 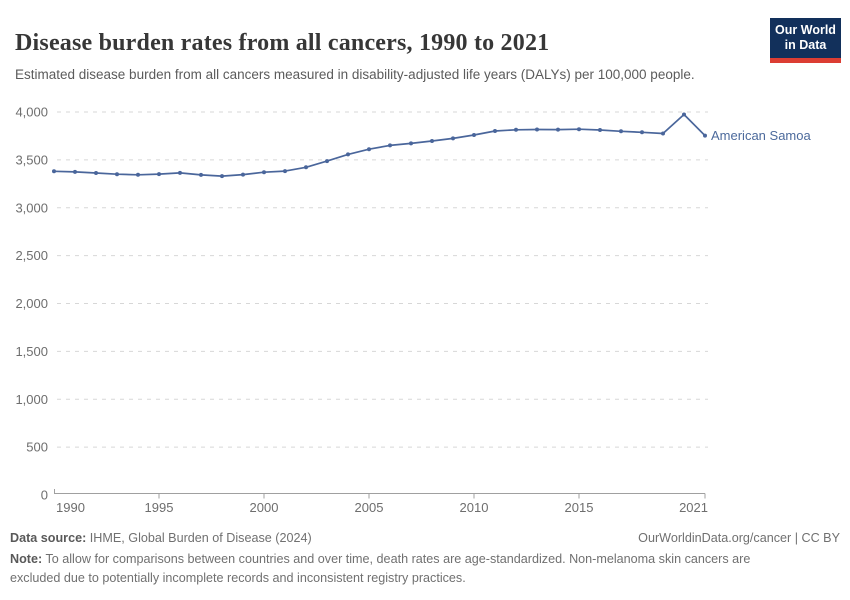 I want to click on y-tick-label: 1,500, so click(x=31, y=351).